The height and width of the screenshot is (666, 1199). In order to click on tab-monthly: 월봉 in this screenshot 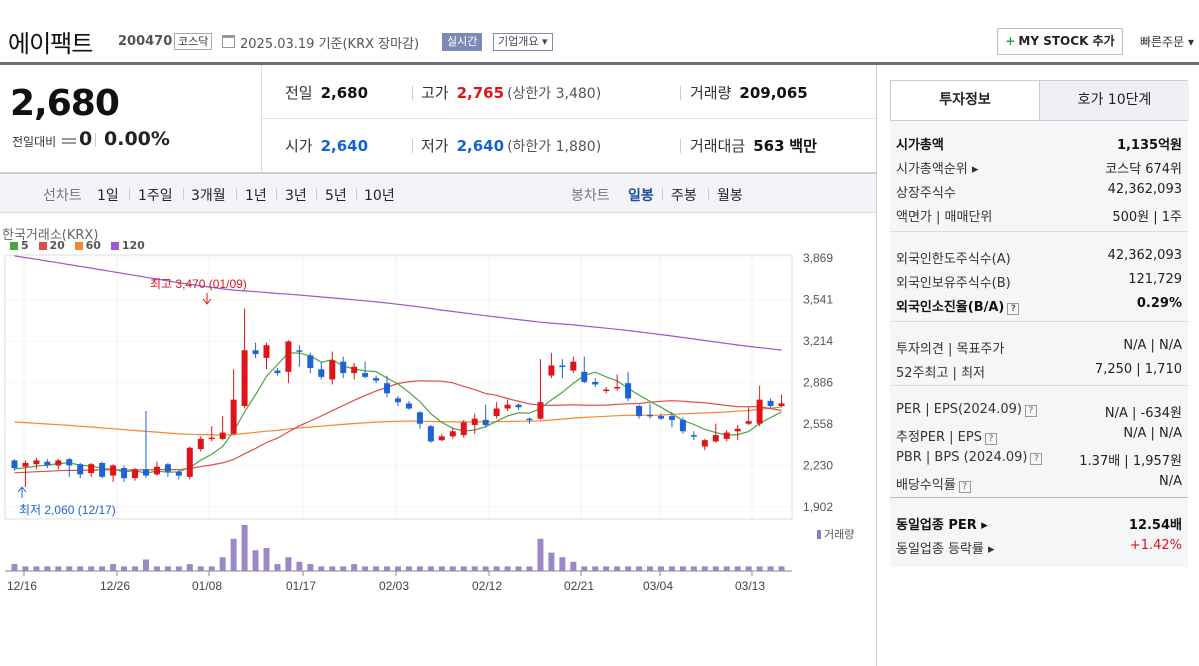, I will do `click(730, 196)`.